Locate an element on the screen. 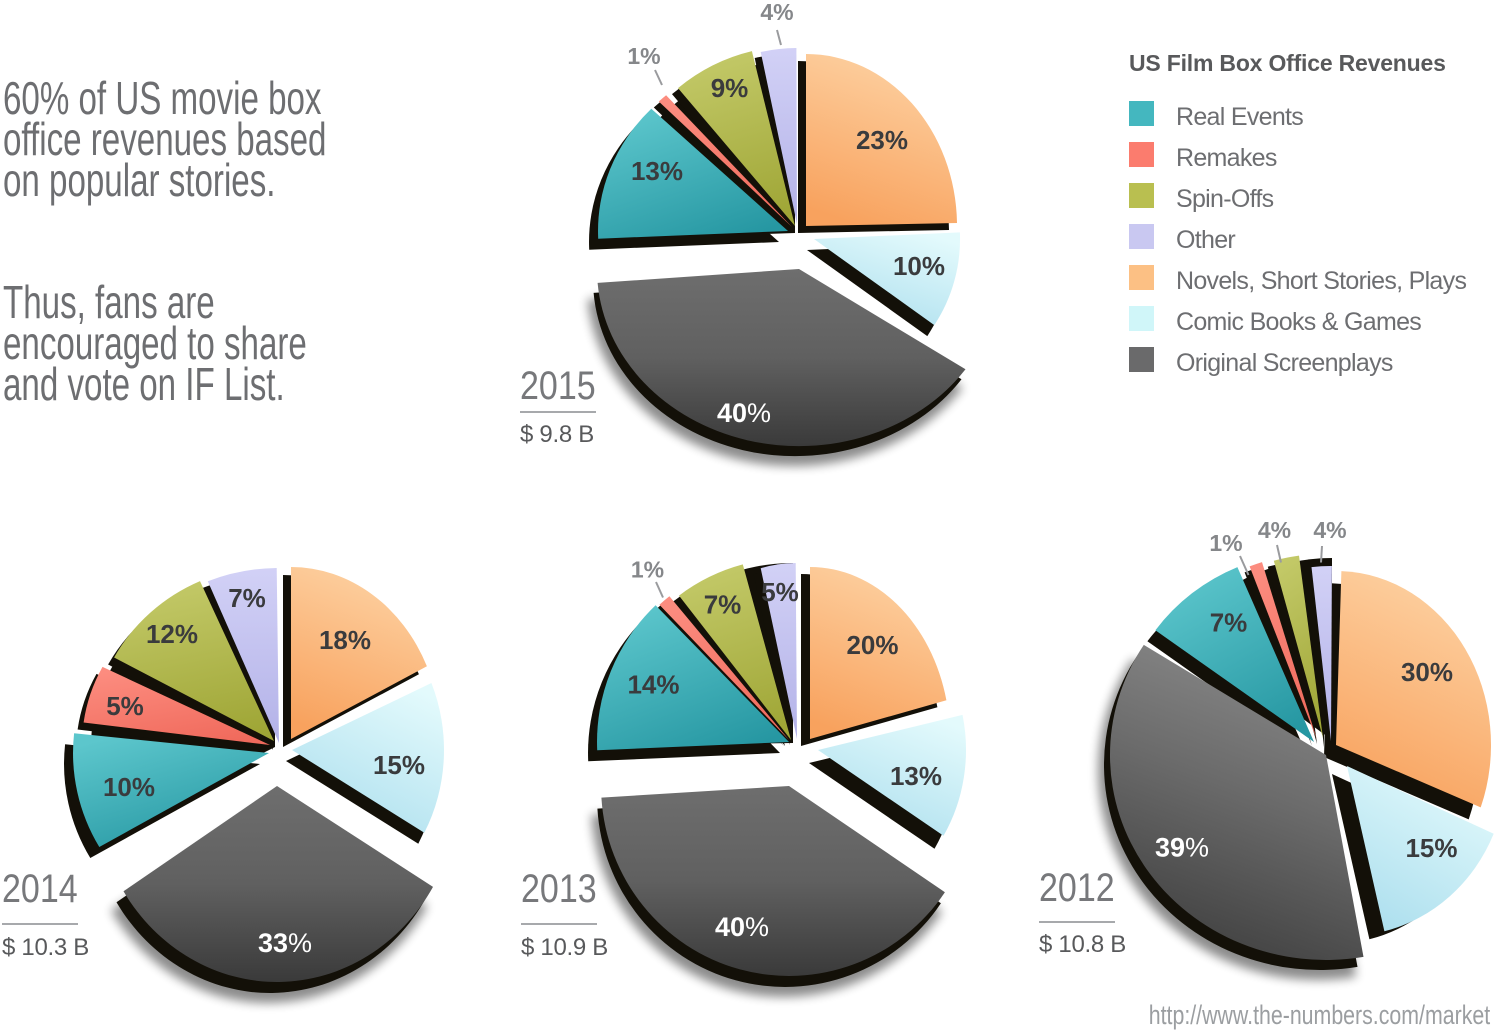 The height and width of the screenshot is (1031, 1497). svg-text: 23% is located at coordinates (882, 140).